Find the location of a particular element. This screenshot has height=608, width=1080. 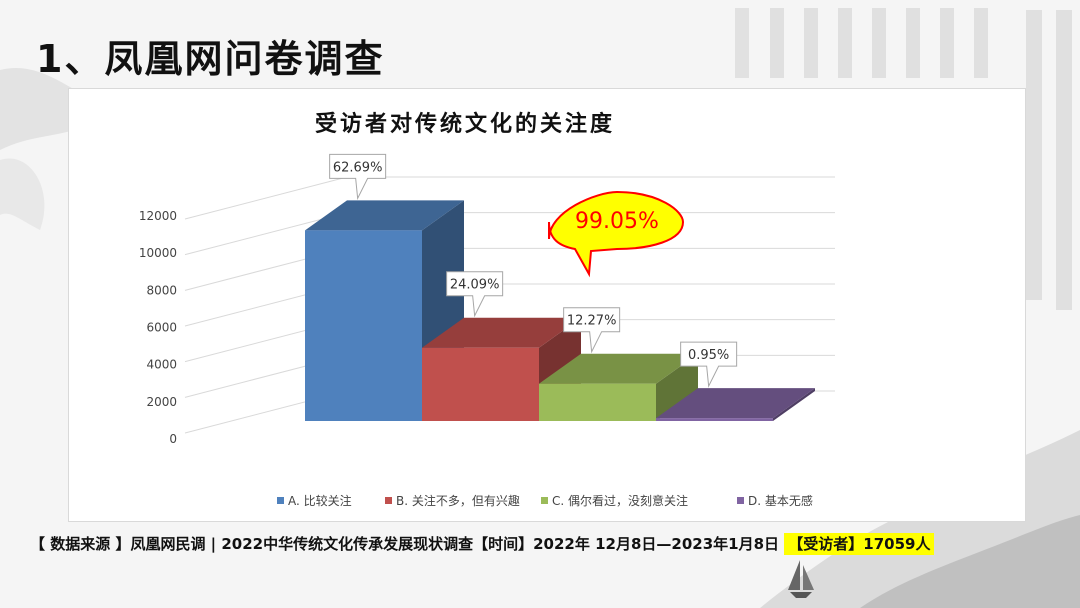

data-label-a: 62.69% is located at coordinates (358, 177).